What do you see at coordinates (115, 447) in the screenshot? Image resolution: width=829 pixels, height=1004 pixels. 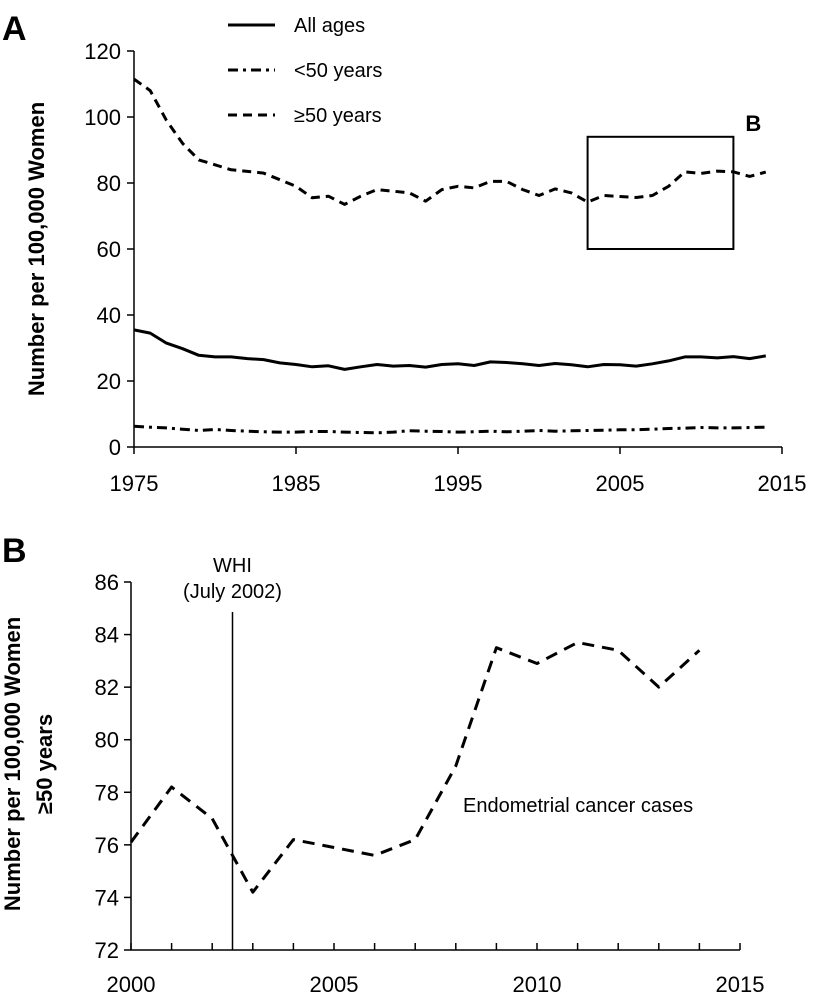 I see `y-tick-label: 0` at bounding box center [115, 447].